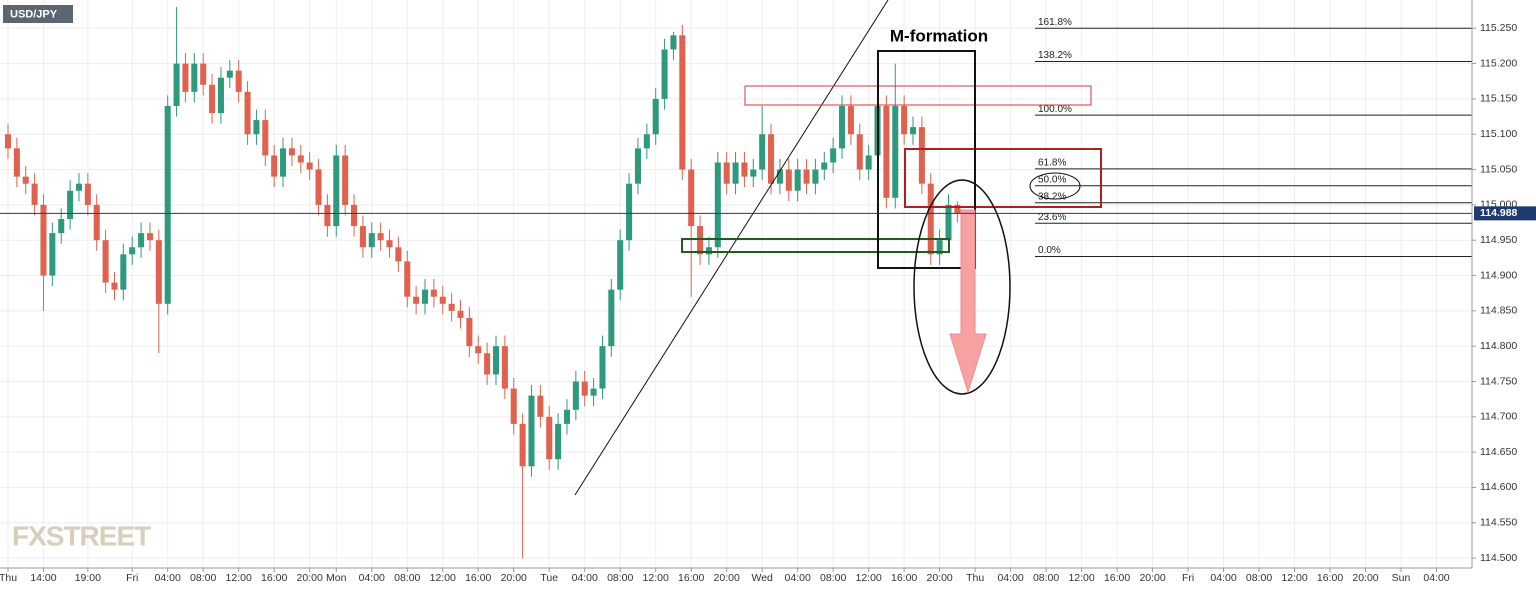 This screenshot has width=1536, height=589. What do you see at coordinates (1055, 186) in the screenshot?
I see `fib-ellipse` at bounding box center [1055, 186].